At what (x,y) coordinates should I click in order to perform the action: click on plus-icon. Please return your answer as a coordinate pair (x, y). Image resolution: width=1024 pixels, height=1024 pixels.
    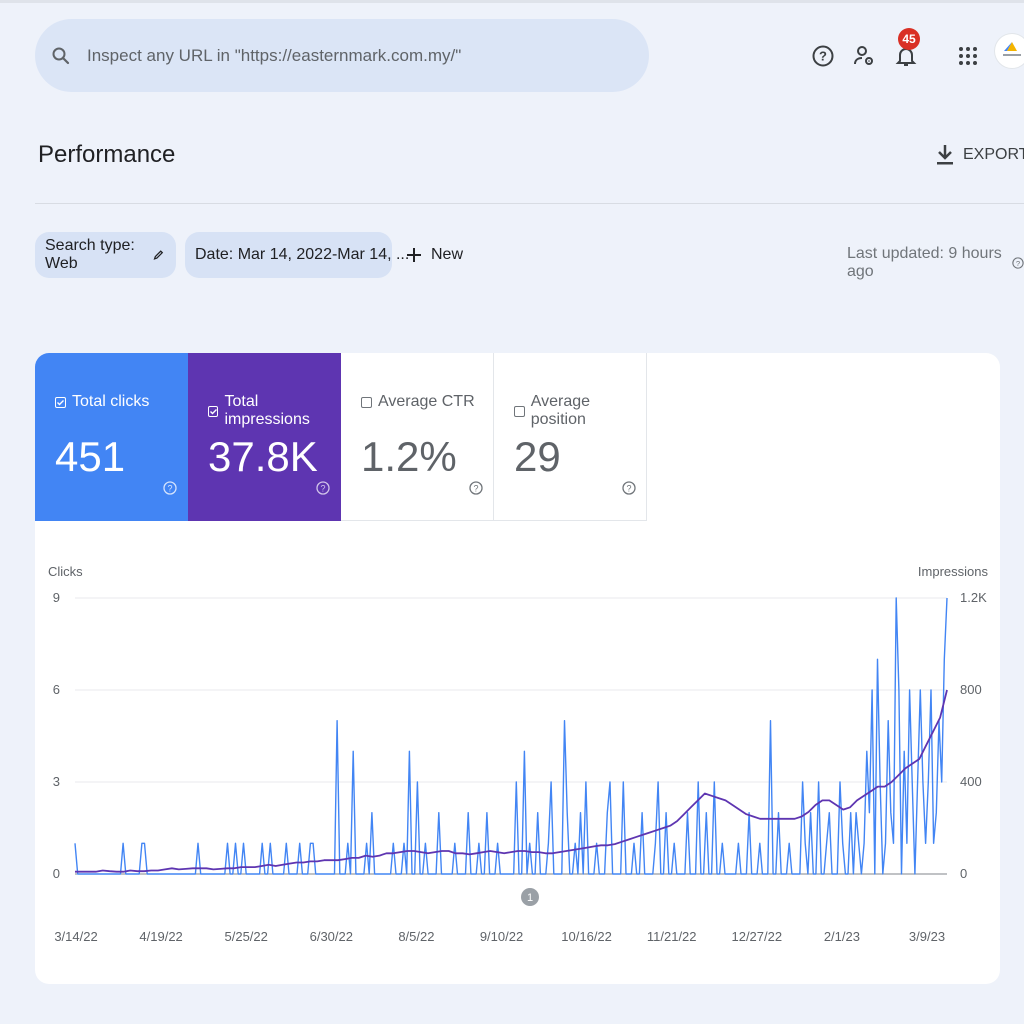
    Looking at the image, I should click on (414, 255).